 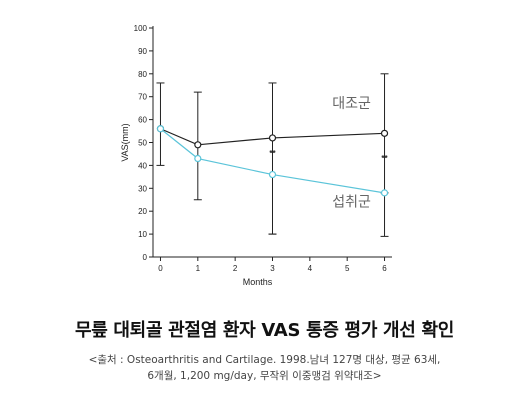 What do you see at coordinates (347, 268) in the screenshot?
I see `x-tick-label: 5` at bounding box center [347, 268].